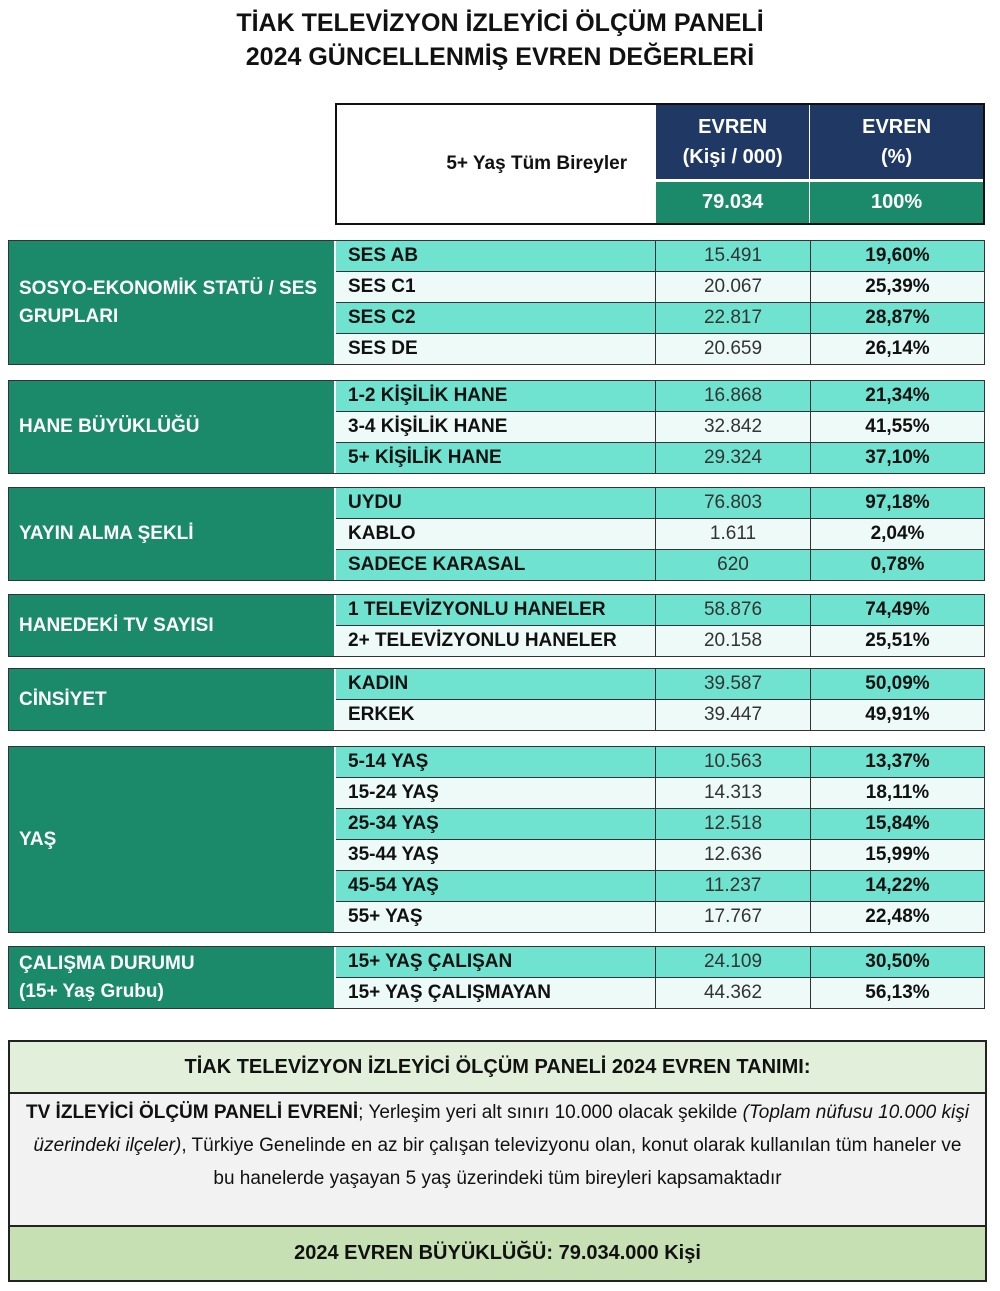 This screenshot has width=1000, height=1291. I want to click on table-row: SES DE 20.659 26,14%, so click(660, 349).